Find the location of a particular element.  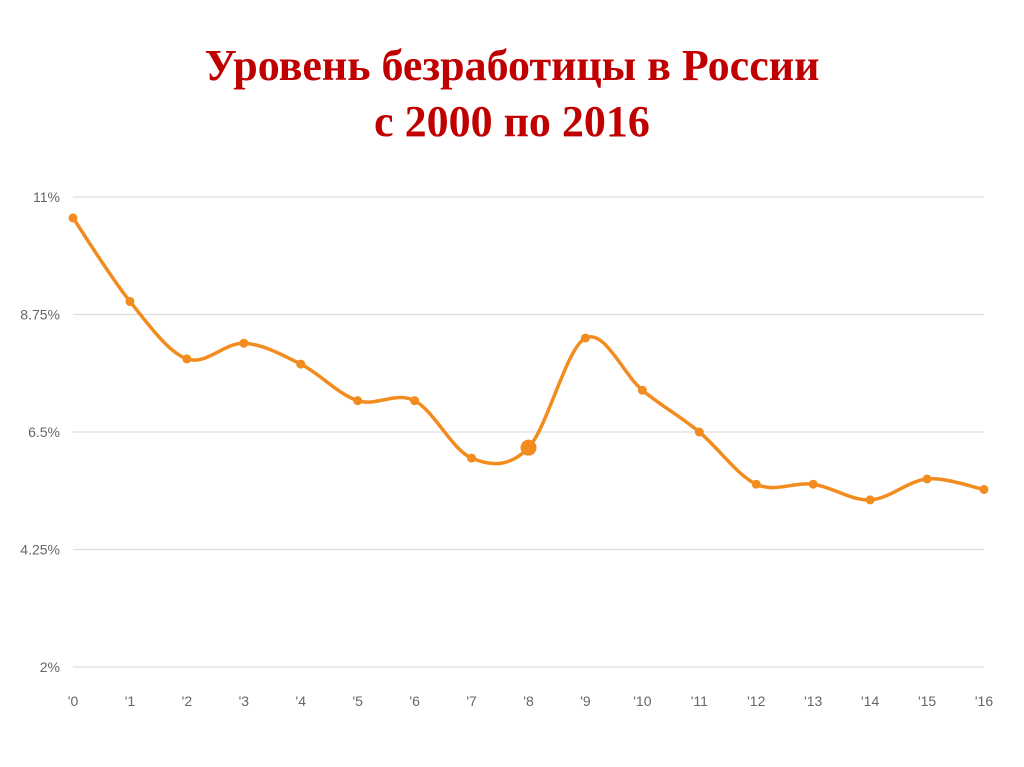

y-tick-label: 2% is located at coordinates (50, 667).